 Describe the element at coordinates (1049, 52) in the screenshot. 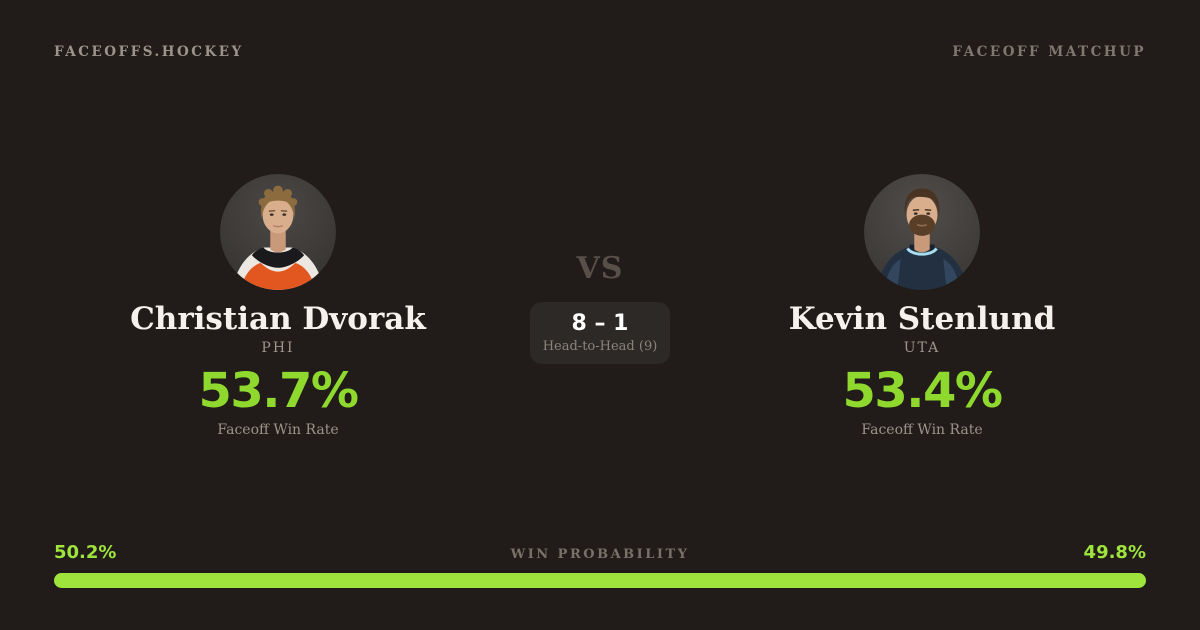

I see `page-label: FACEOFF MATCHUP` at that location.